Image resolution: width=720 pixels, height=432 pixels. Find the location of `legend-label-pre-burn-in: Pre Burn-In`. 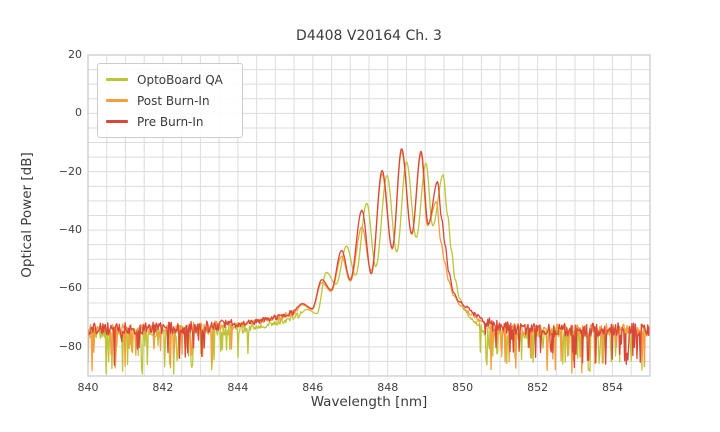

legend-label-pre-burn-in: Pre Burn-In is located at coordinates (170, 121).